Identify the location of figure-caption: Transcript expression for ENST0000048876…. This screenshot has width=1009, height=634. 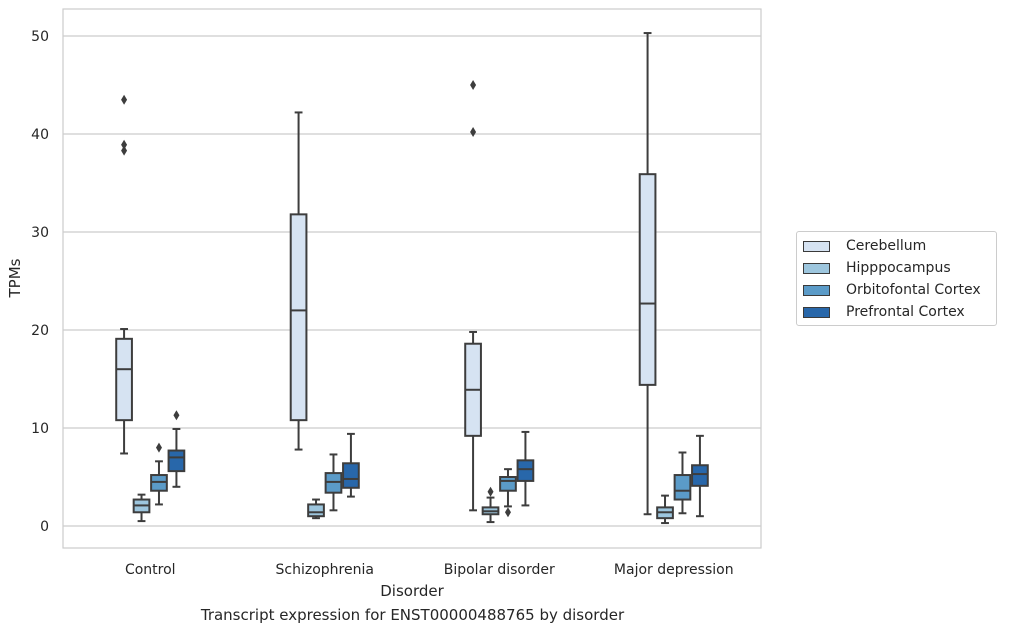
(412, 615).